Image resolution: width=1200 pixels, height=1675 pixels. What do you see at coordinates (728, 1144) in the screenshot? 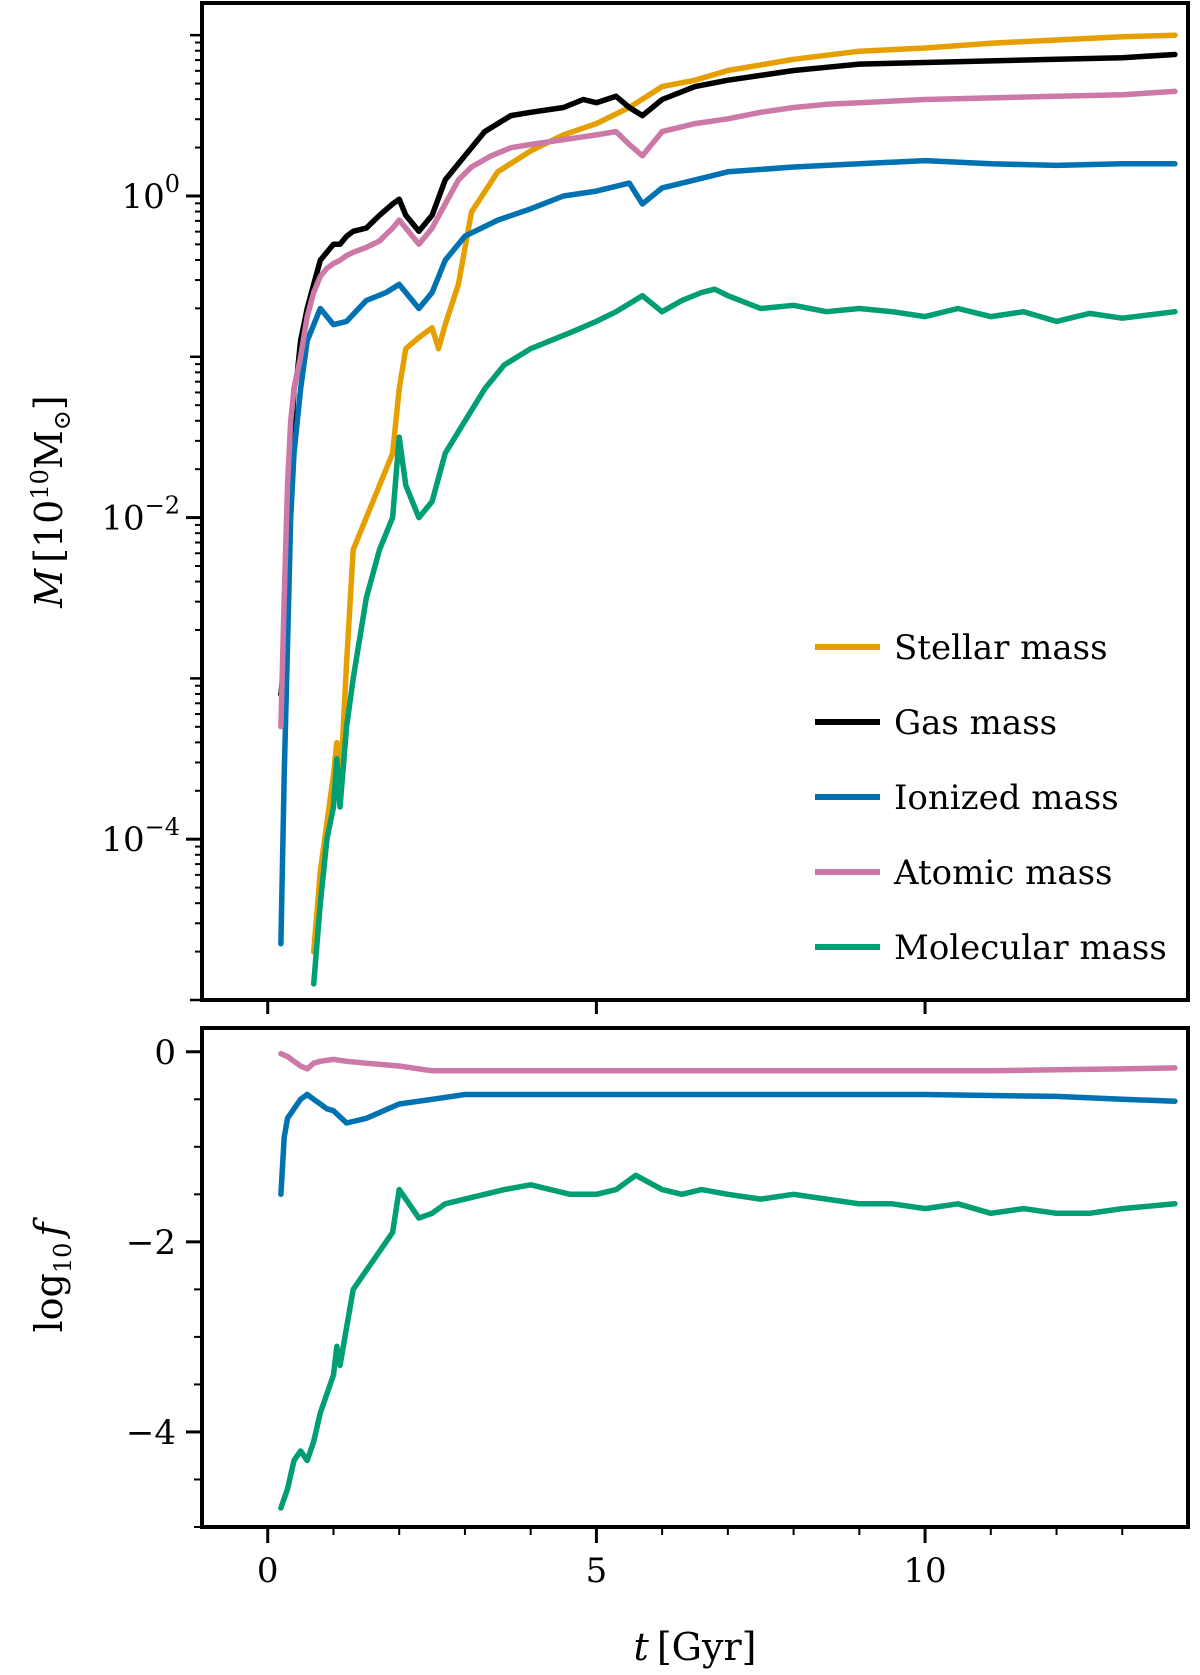
I see `fraction-line-ionized-mass` at bounding box center [728, 1144].